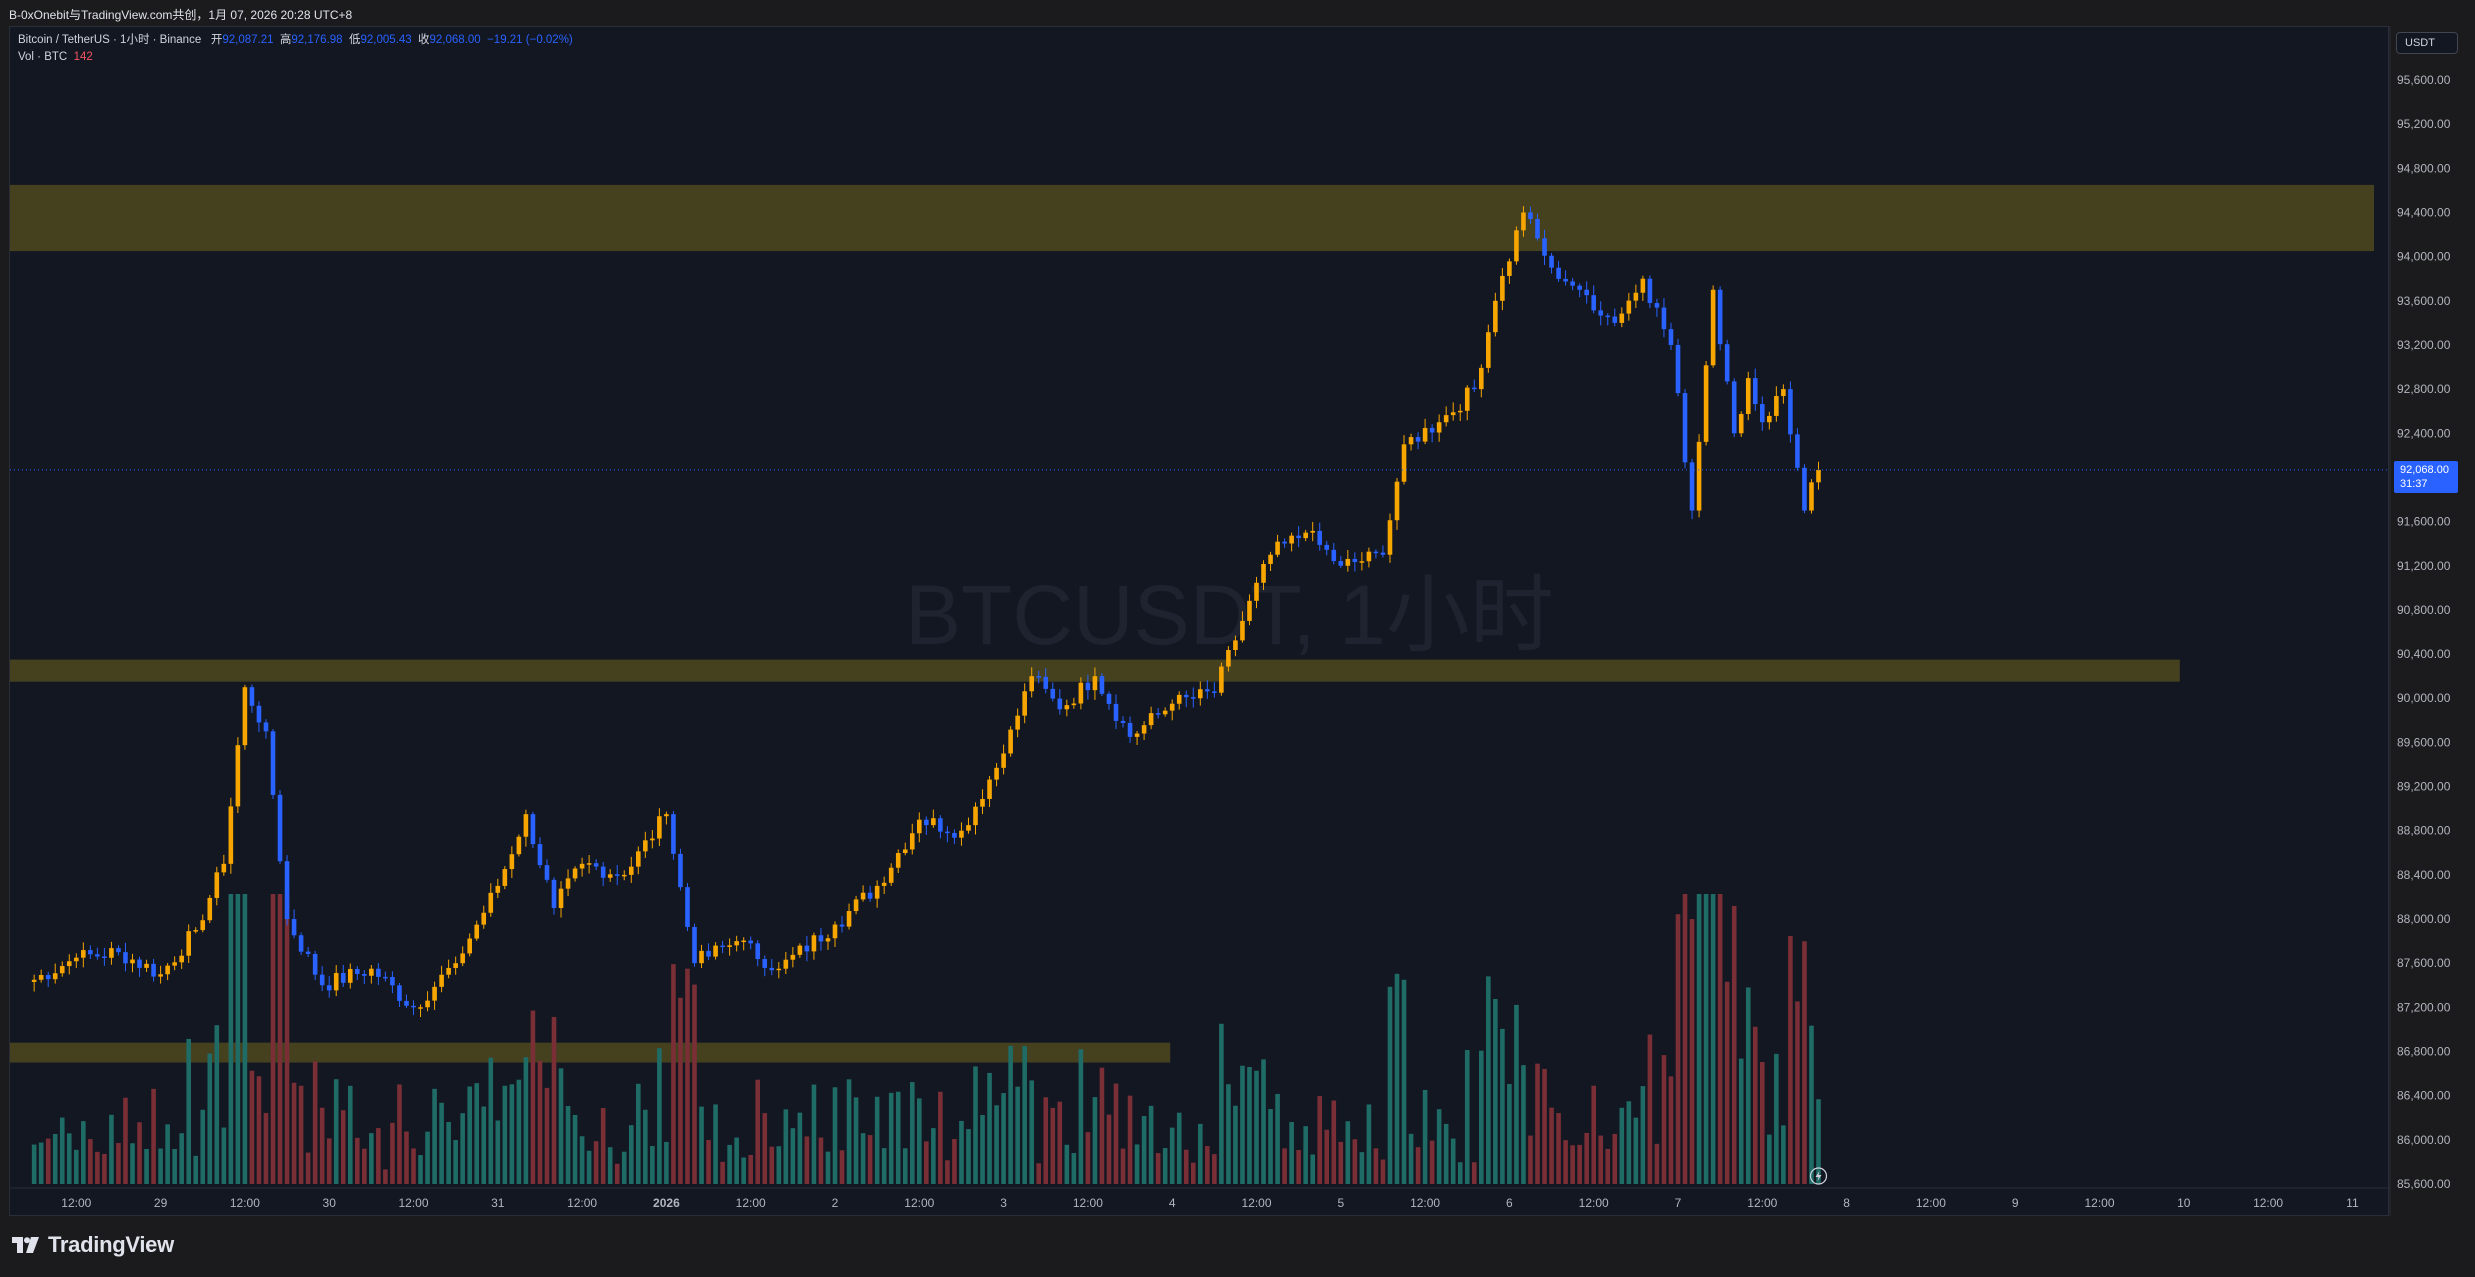  Describe the element at coordinates (2424, 1140) in the screenshot. I see `price-tick-label: 86,000.00` at that location.